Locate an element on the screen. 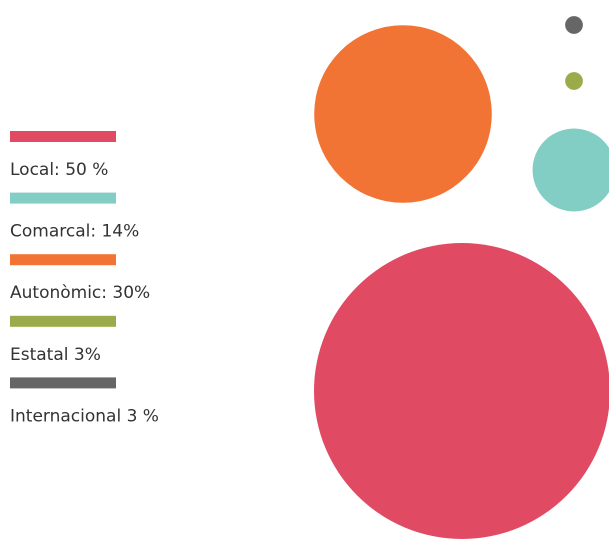  legend-label: Internacional 3 % is located at coordinates (84, 416).